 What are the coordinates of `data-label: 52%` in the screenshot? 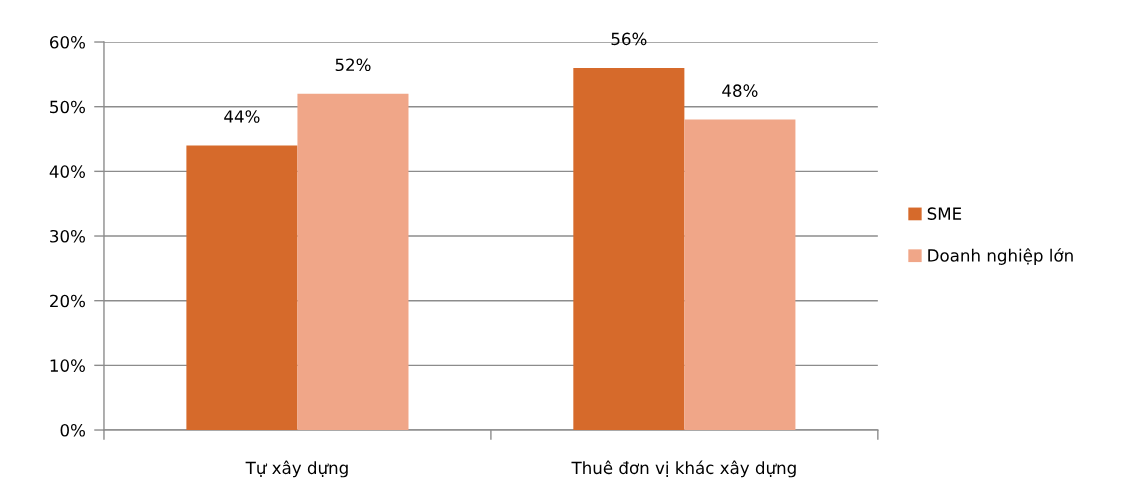 It's located at (353, 65).